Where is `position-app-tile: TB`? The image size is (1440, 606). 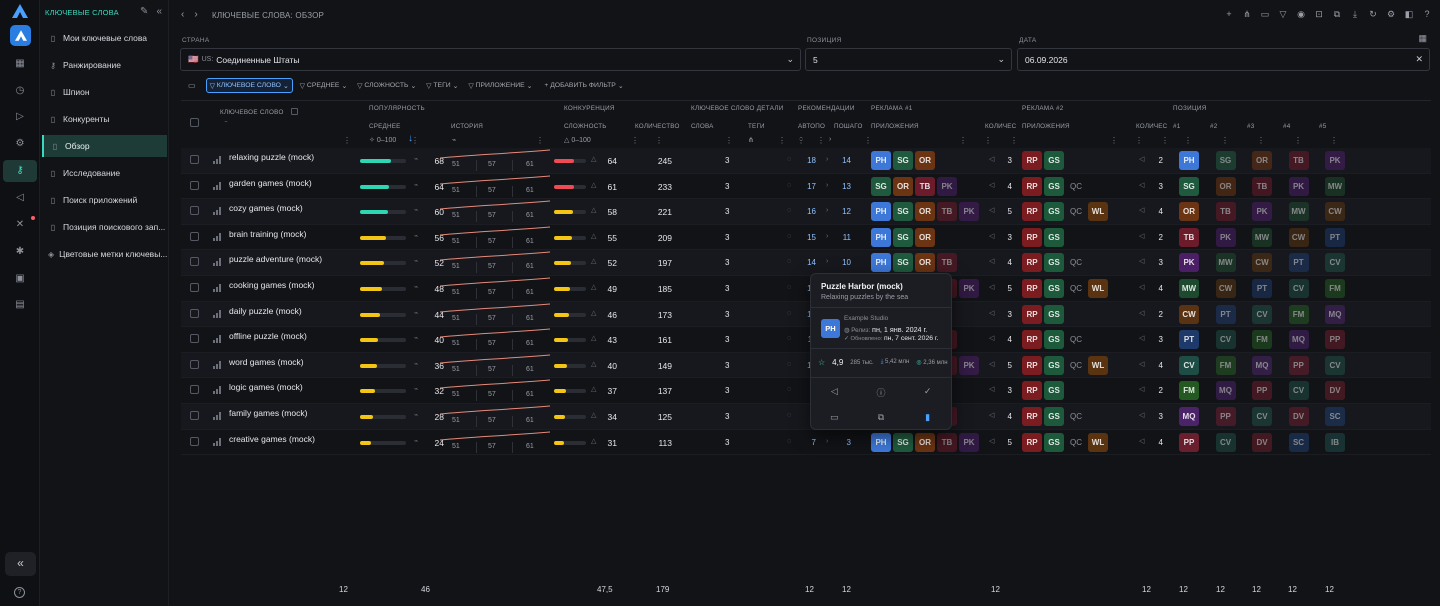
position-app-tile: TB is located at coordinates (1189, 237).